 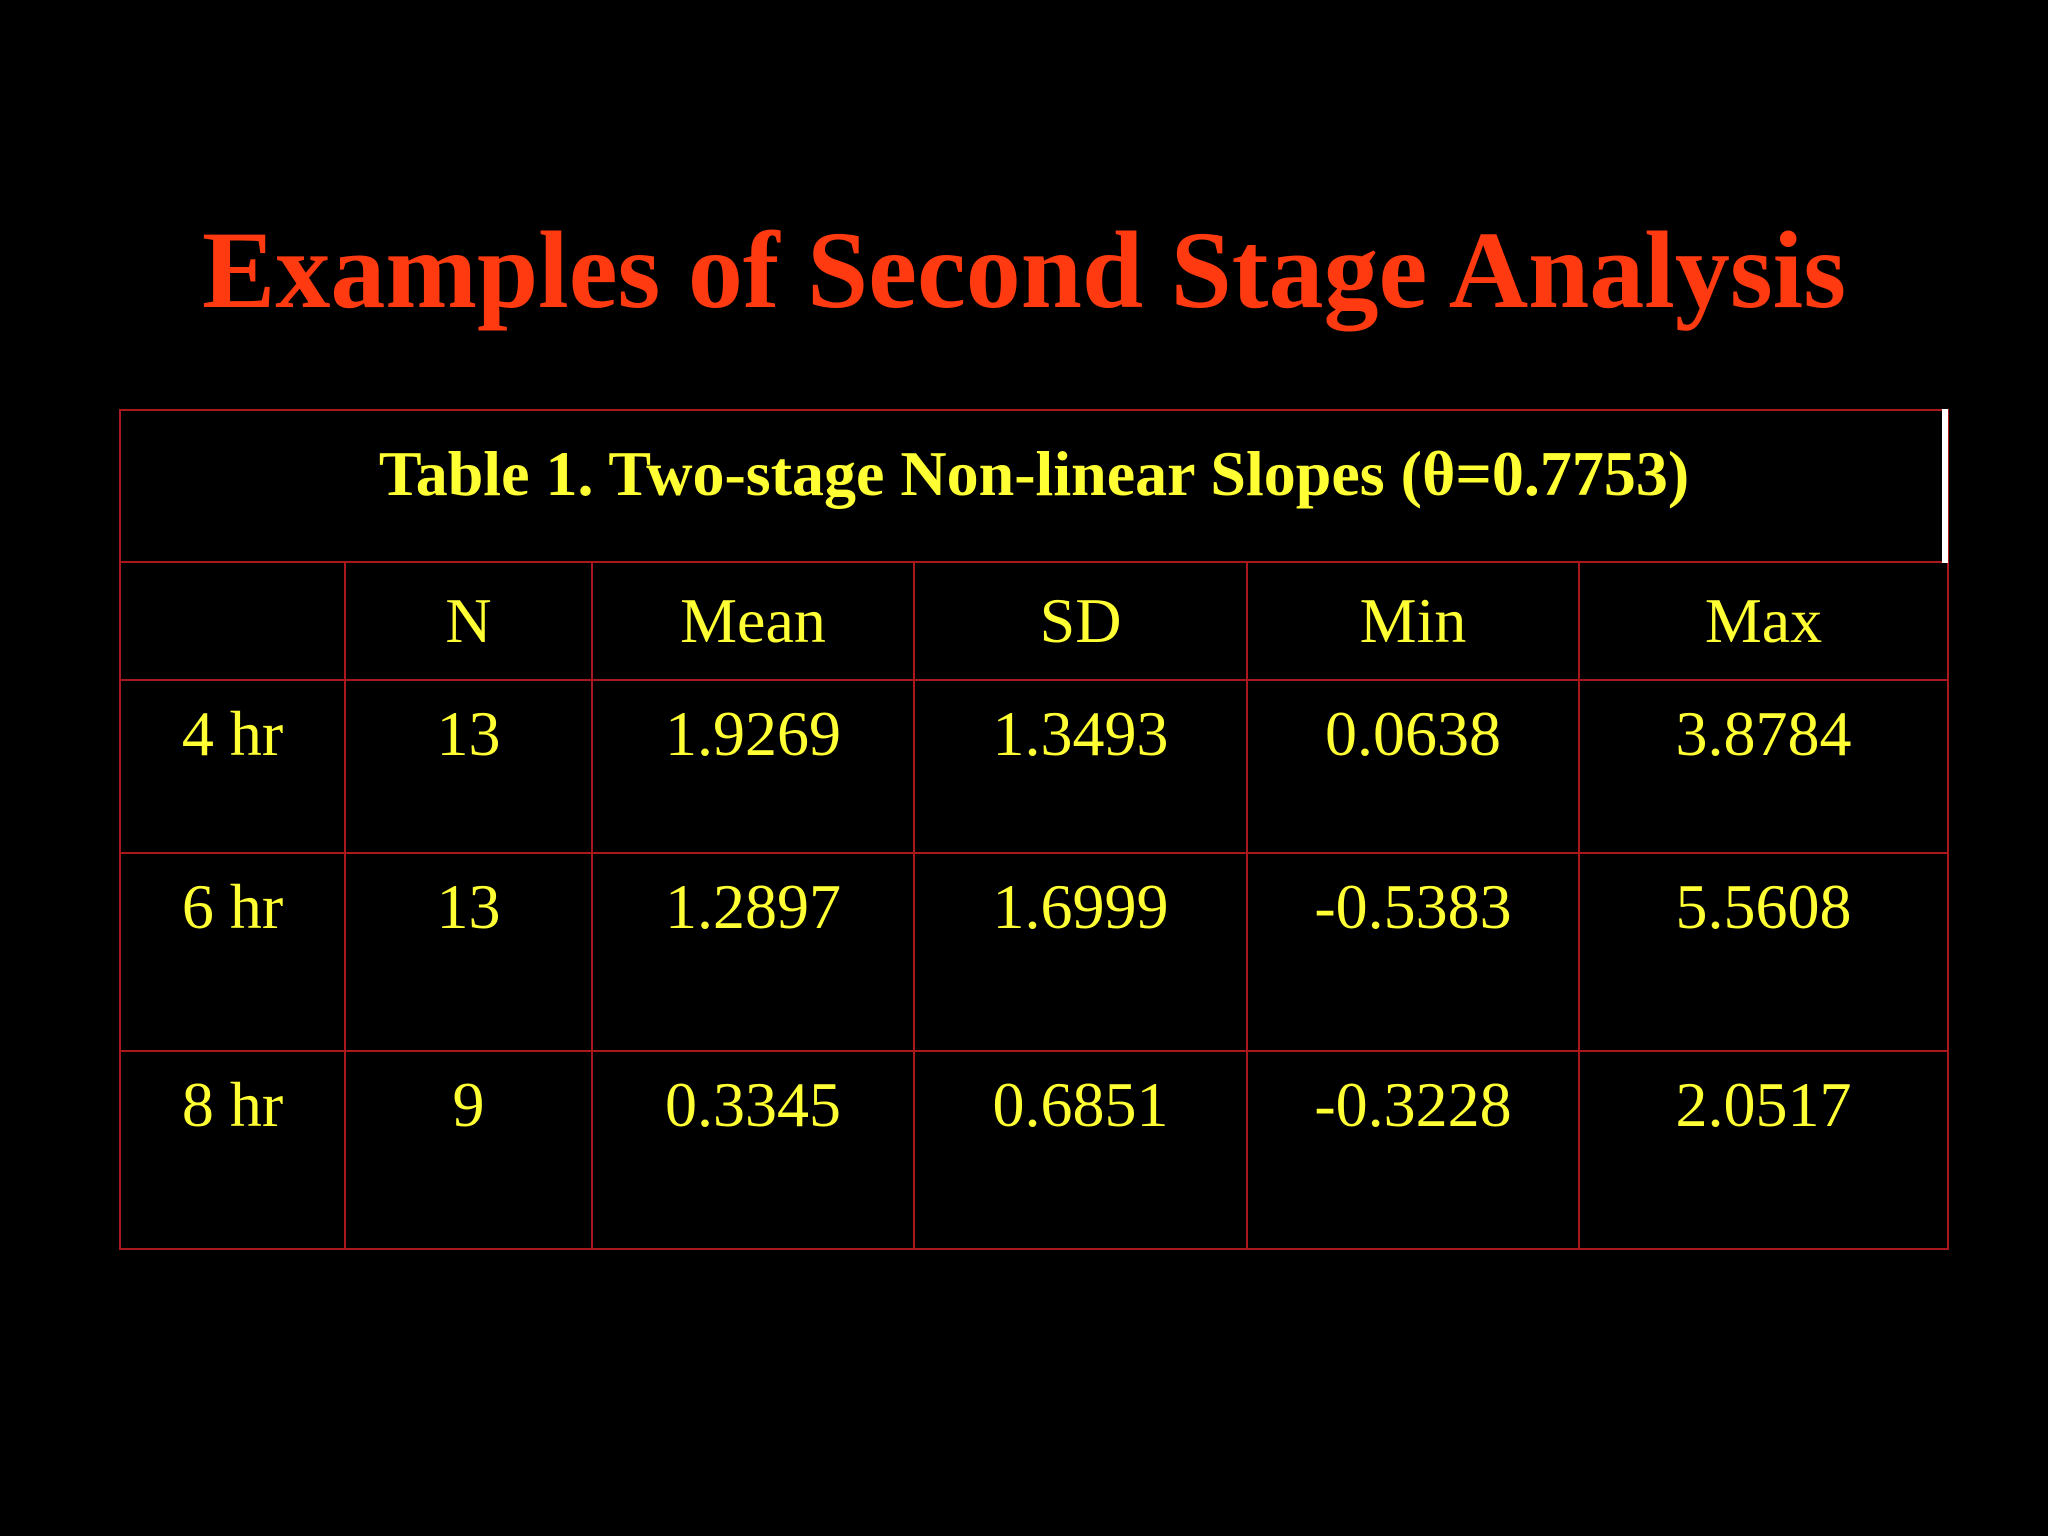 What do you see at coordinates (1413, 1150) in the screenshot?
I see `cell-min: -0.3228` at bounding box center [1413, 1150].